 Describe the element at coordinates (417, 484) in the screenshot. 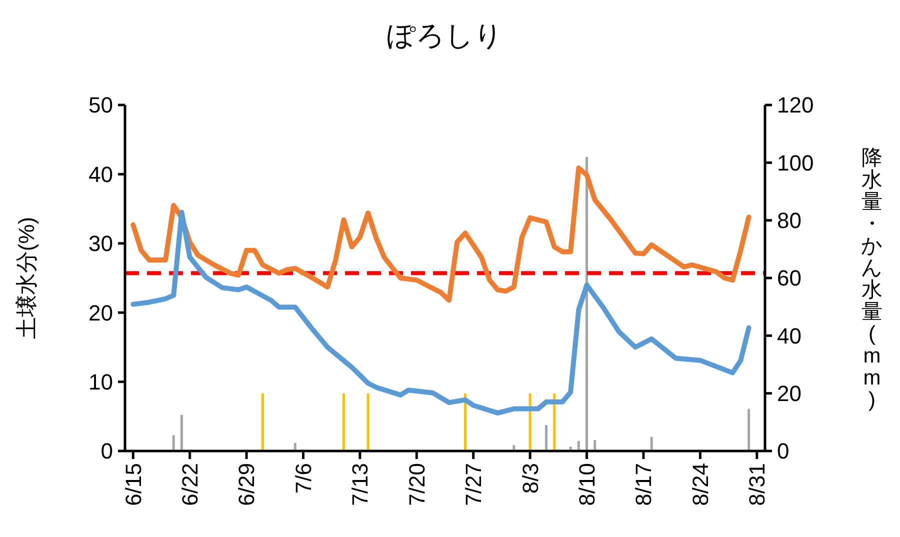

I see `x-tick-label: 7/20` at that location.